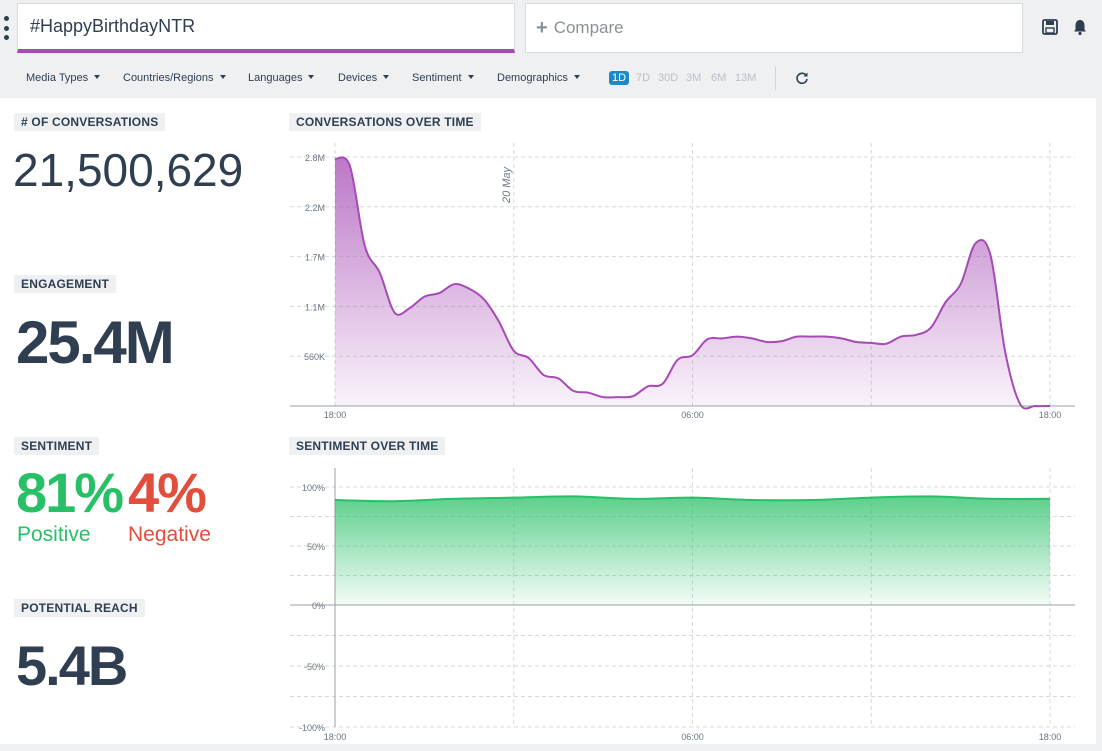 The height and width of the screenshot is (751, 1102). I want to click on y-tick-label: 1.1M, so click(315, 307).